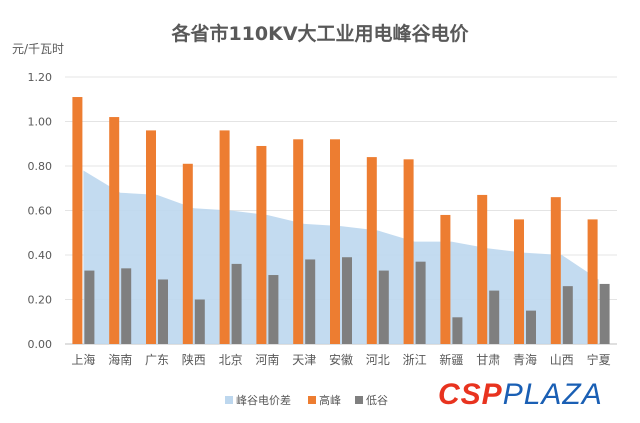  I want to click on watermark-logo: CSPPLAZA, so click(520, 395).